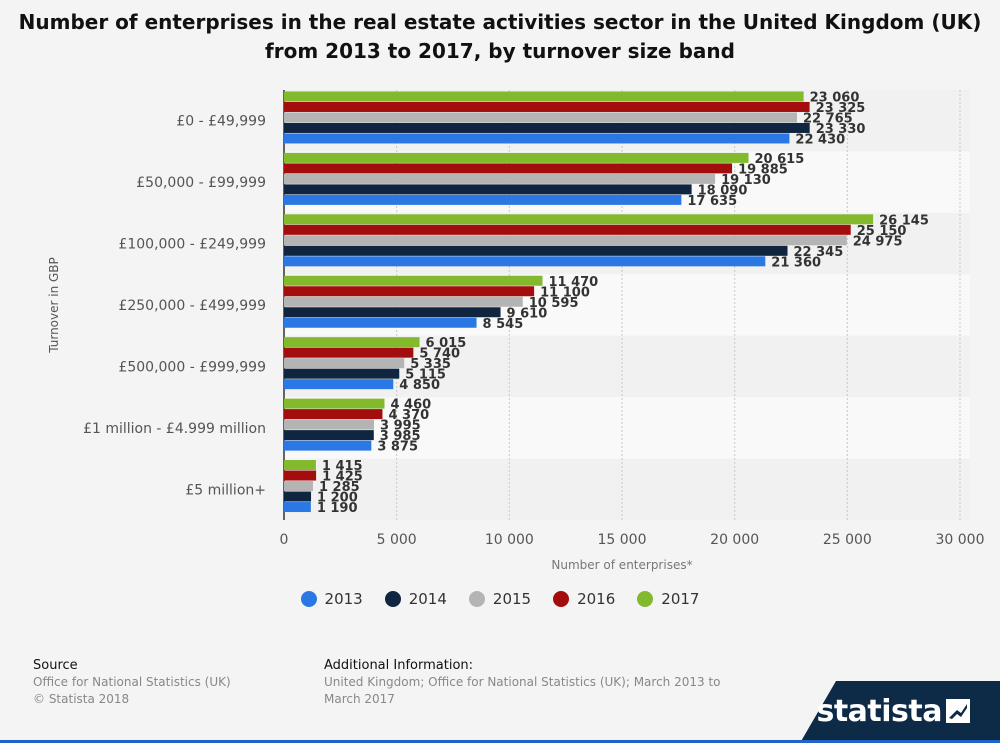 This screenshot has width=1000, height=743. Describe the element at coordinates (958, 711) in the screenshot. I see `statista-flag-icon` at that location.